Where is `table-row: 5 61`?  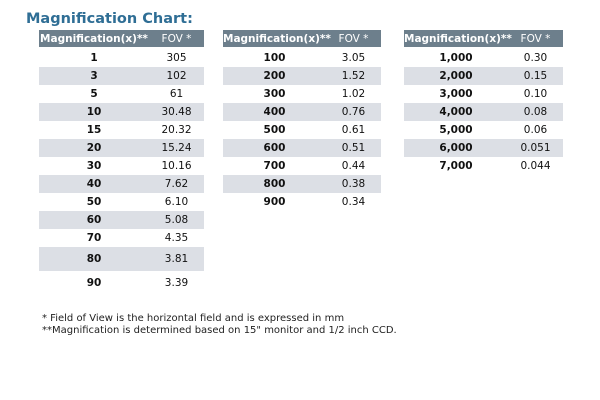
table-row: 5 61 is located at coordinates (121, 94).